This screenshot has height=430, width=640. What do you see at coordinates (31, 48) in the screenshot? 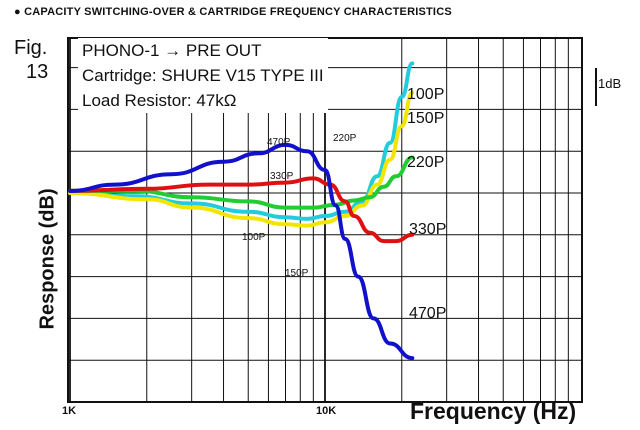
I see `figure-label-text: Fig.` at bounding box center [31, 48].